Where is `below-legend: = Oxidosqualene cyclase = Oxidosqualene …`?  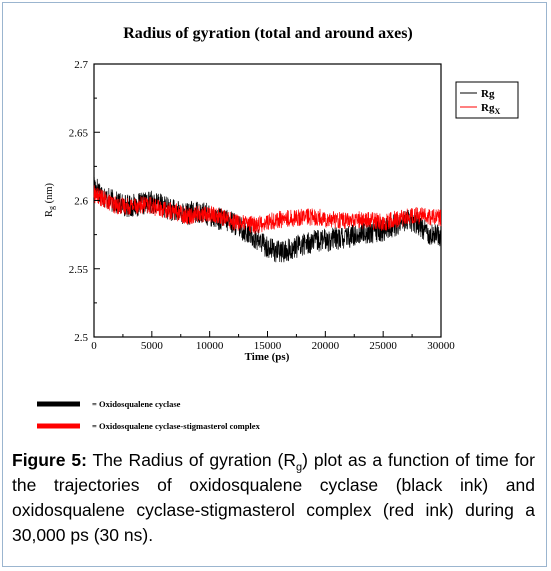
below-legend: = Oxidosqualene cyclase = Oxidosqualene … is located at coordinates (149, 415).